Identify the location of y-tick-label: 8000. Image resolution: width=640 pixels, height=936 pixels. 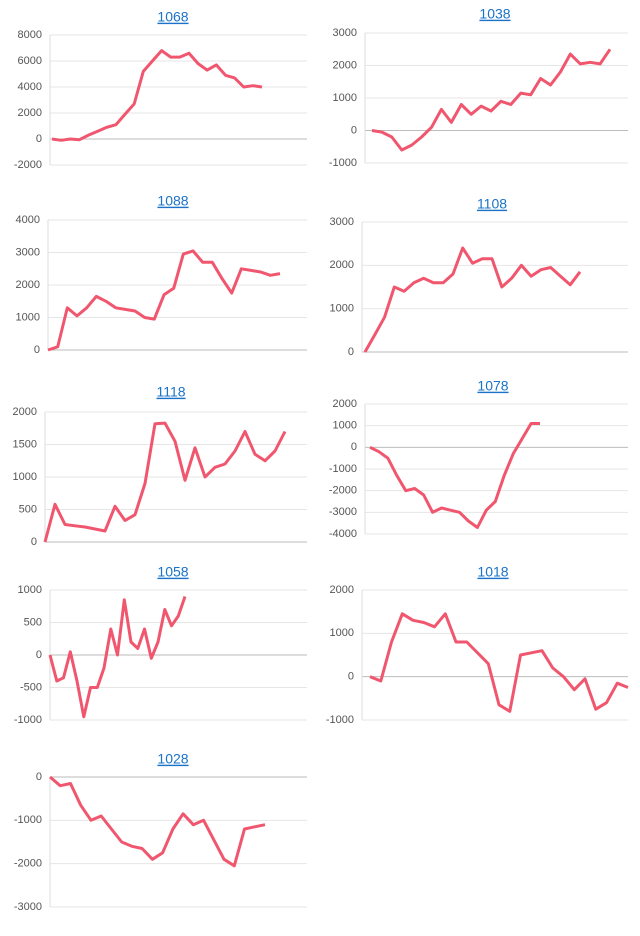
(30, 35).